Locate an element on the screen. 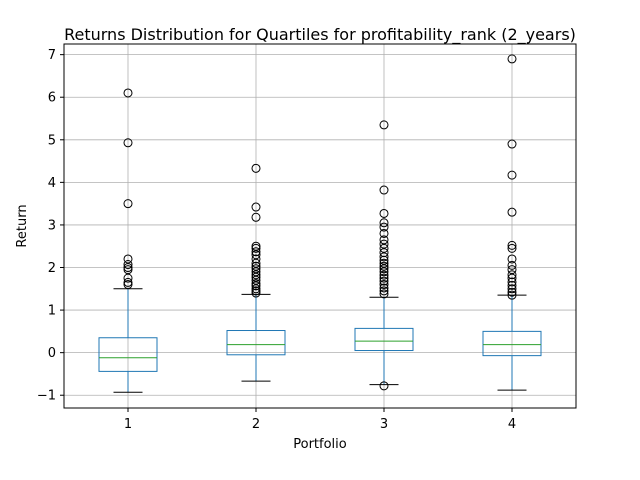  y-tick-label: 7 is located at coordinates (52, 55).